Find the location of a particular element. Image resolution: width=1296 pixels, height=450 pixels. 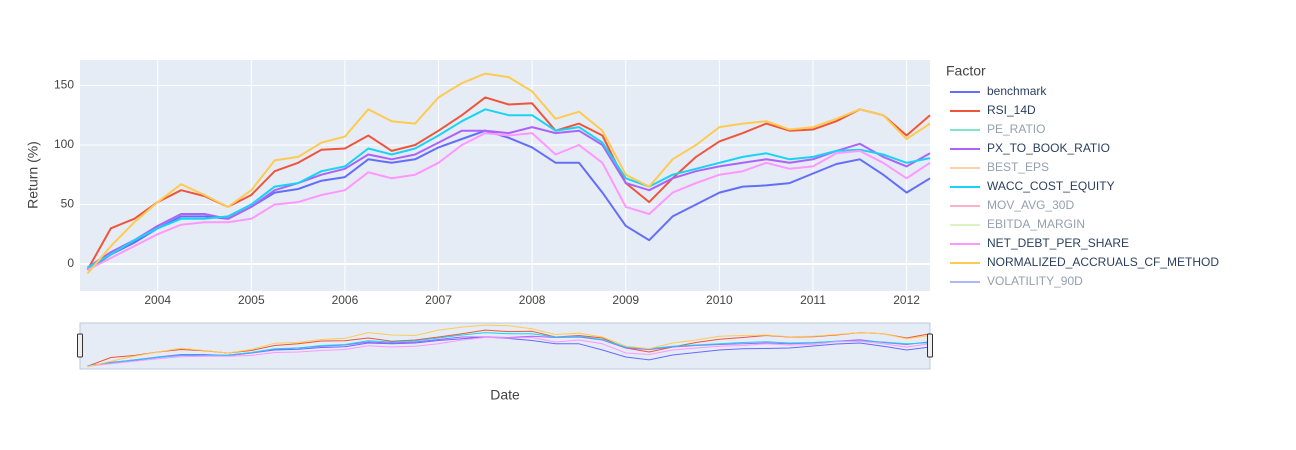

y-axis-label: Return (%) is located at coordinates (33, 175).